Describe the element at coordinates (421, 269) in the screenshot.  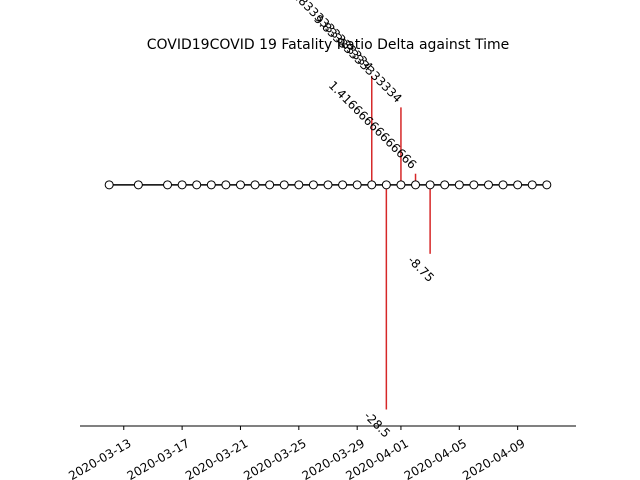
I see `value-label: -8.75` at that location.